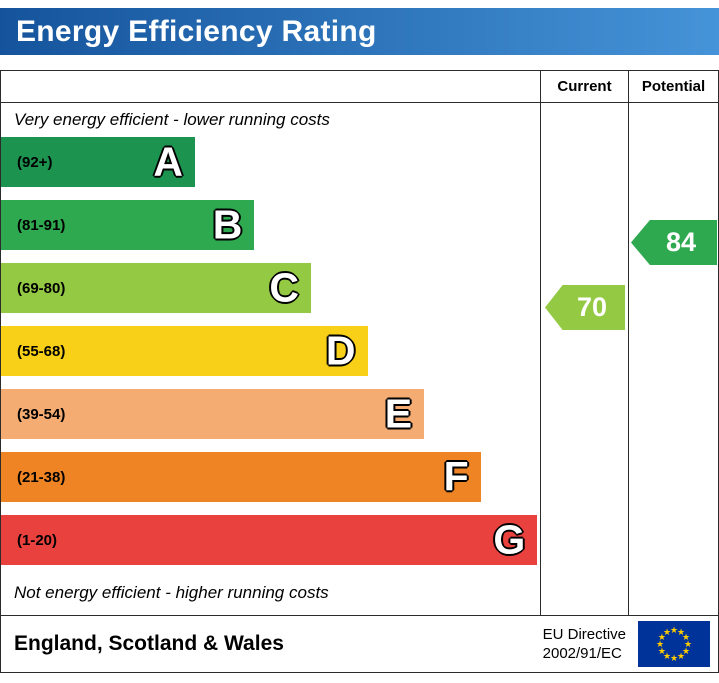 This screenshot has width=719, height=683. I want to click on eu-flag-field, so click(674, 644).